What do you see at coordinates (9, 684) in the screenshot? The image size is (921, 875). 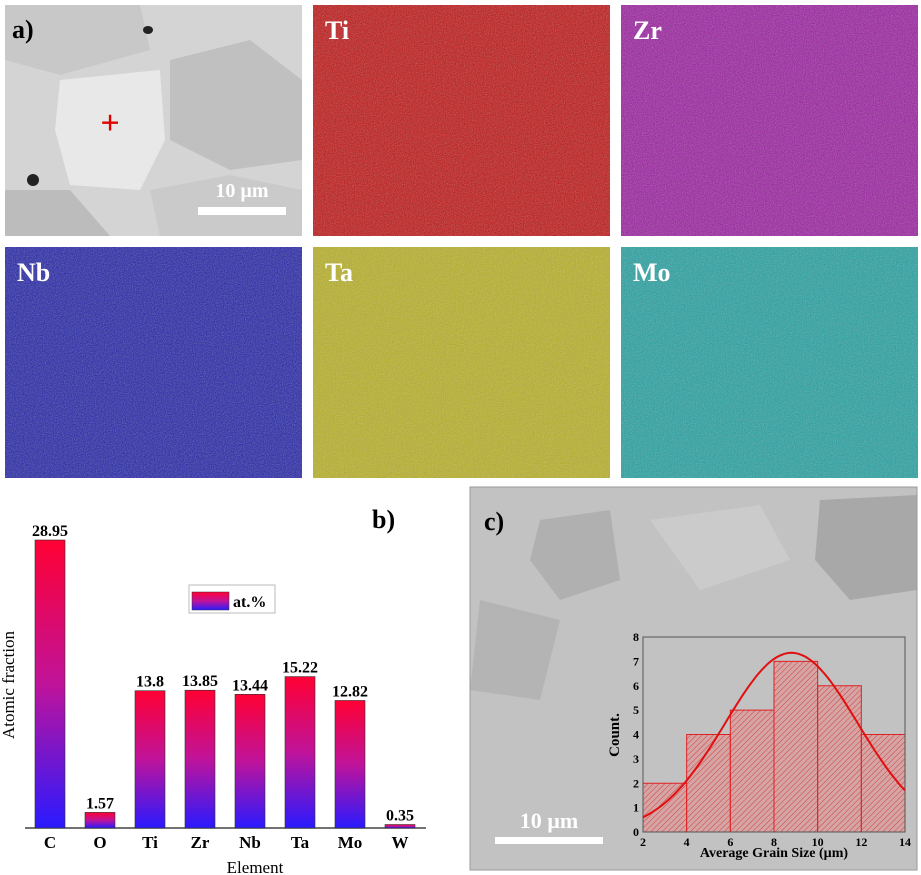 I see `y-axis-label: Atomic fraction` at bounding box center [9, 684].